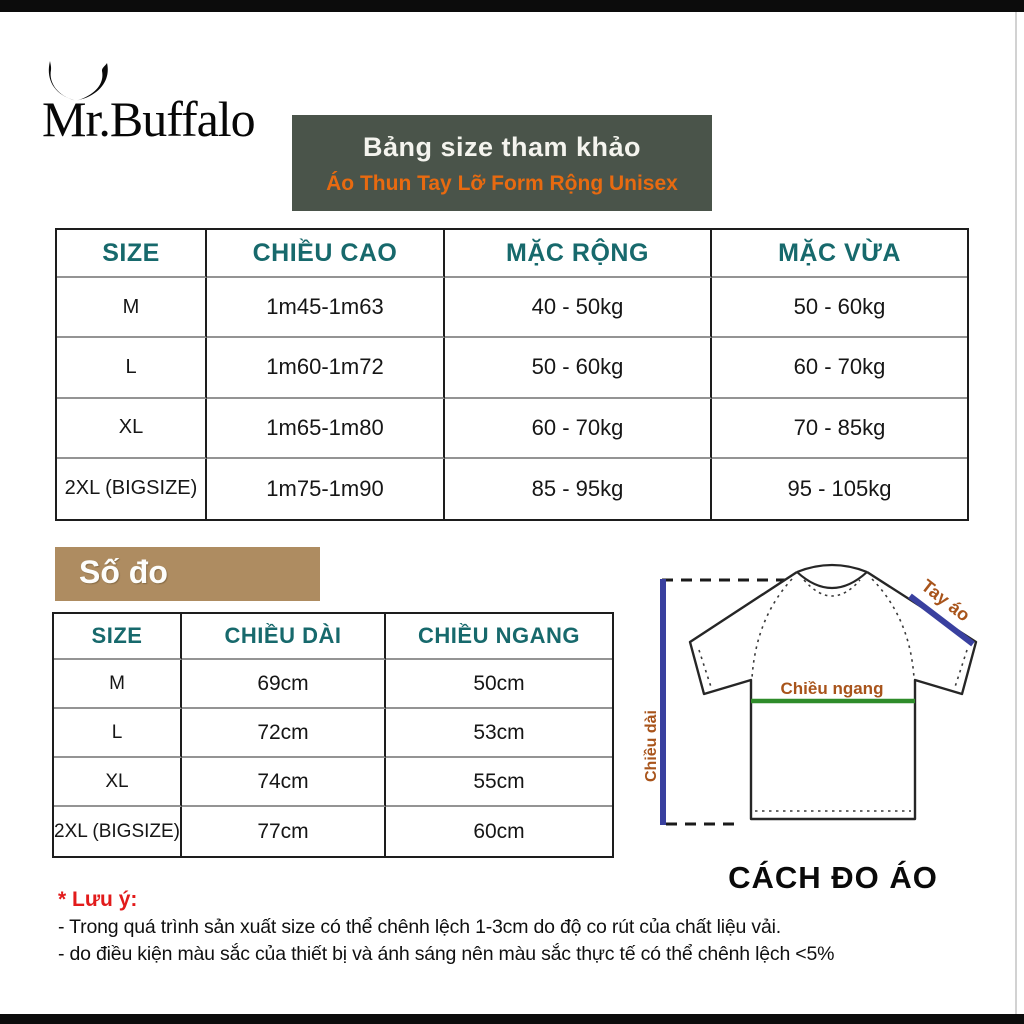 The width and height of the screenshot is (1024, 1024). What do you see at coordinates (832, 588) in the screenshot?
I see `collar-stitch-line` at bounding box center [832, 588].